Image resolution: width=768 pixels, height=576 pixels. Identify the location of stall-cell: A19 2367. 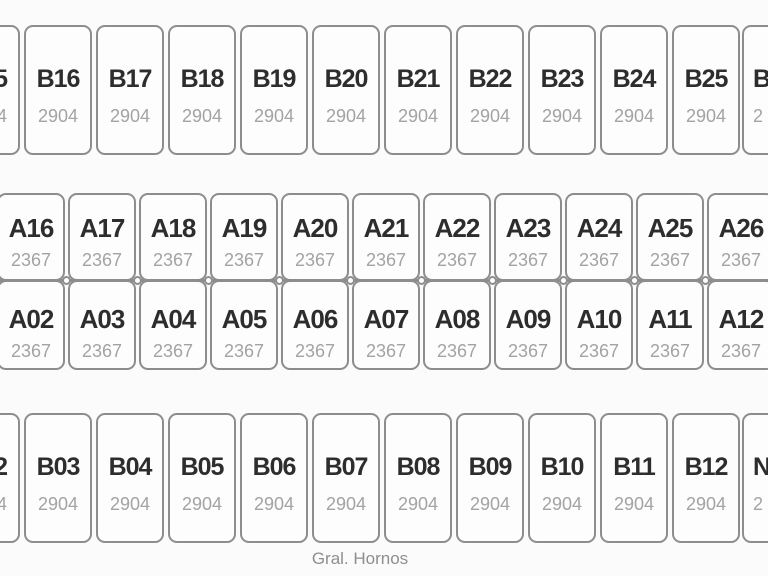
(244, 237).